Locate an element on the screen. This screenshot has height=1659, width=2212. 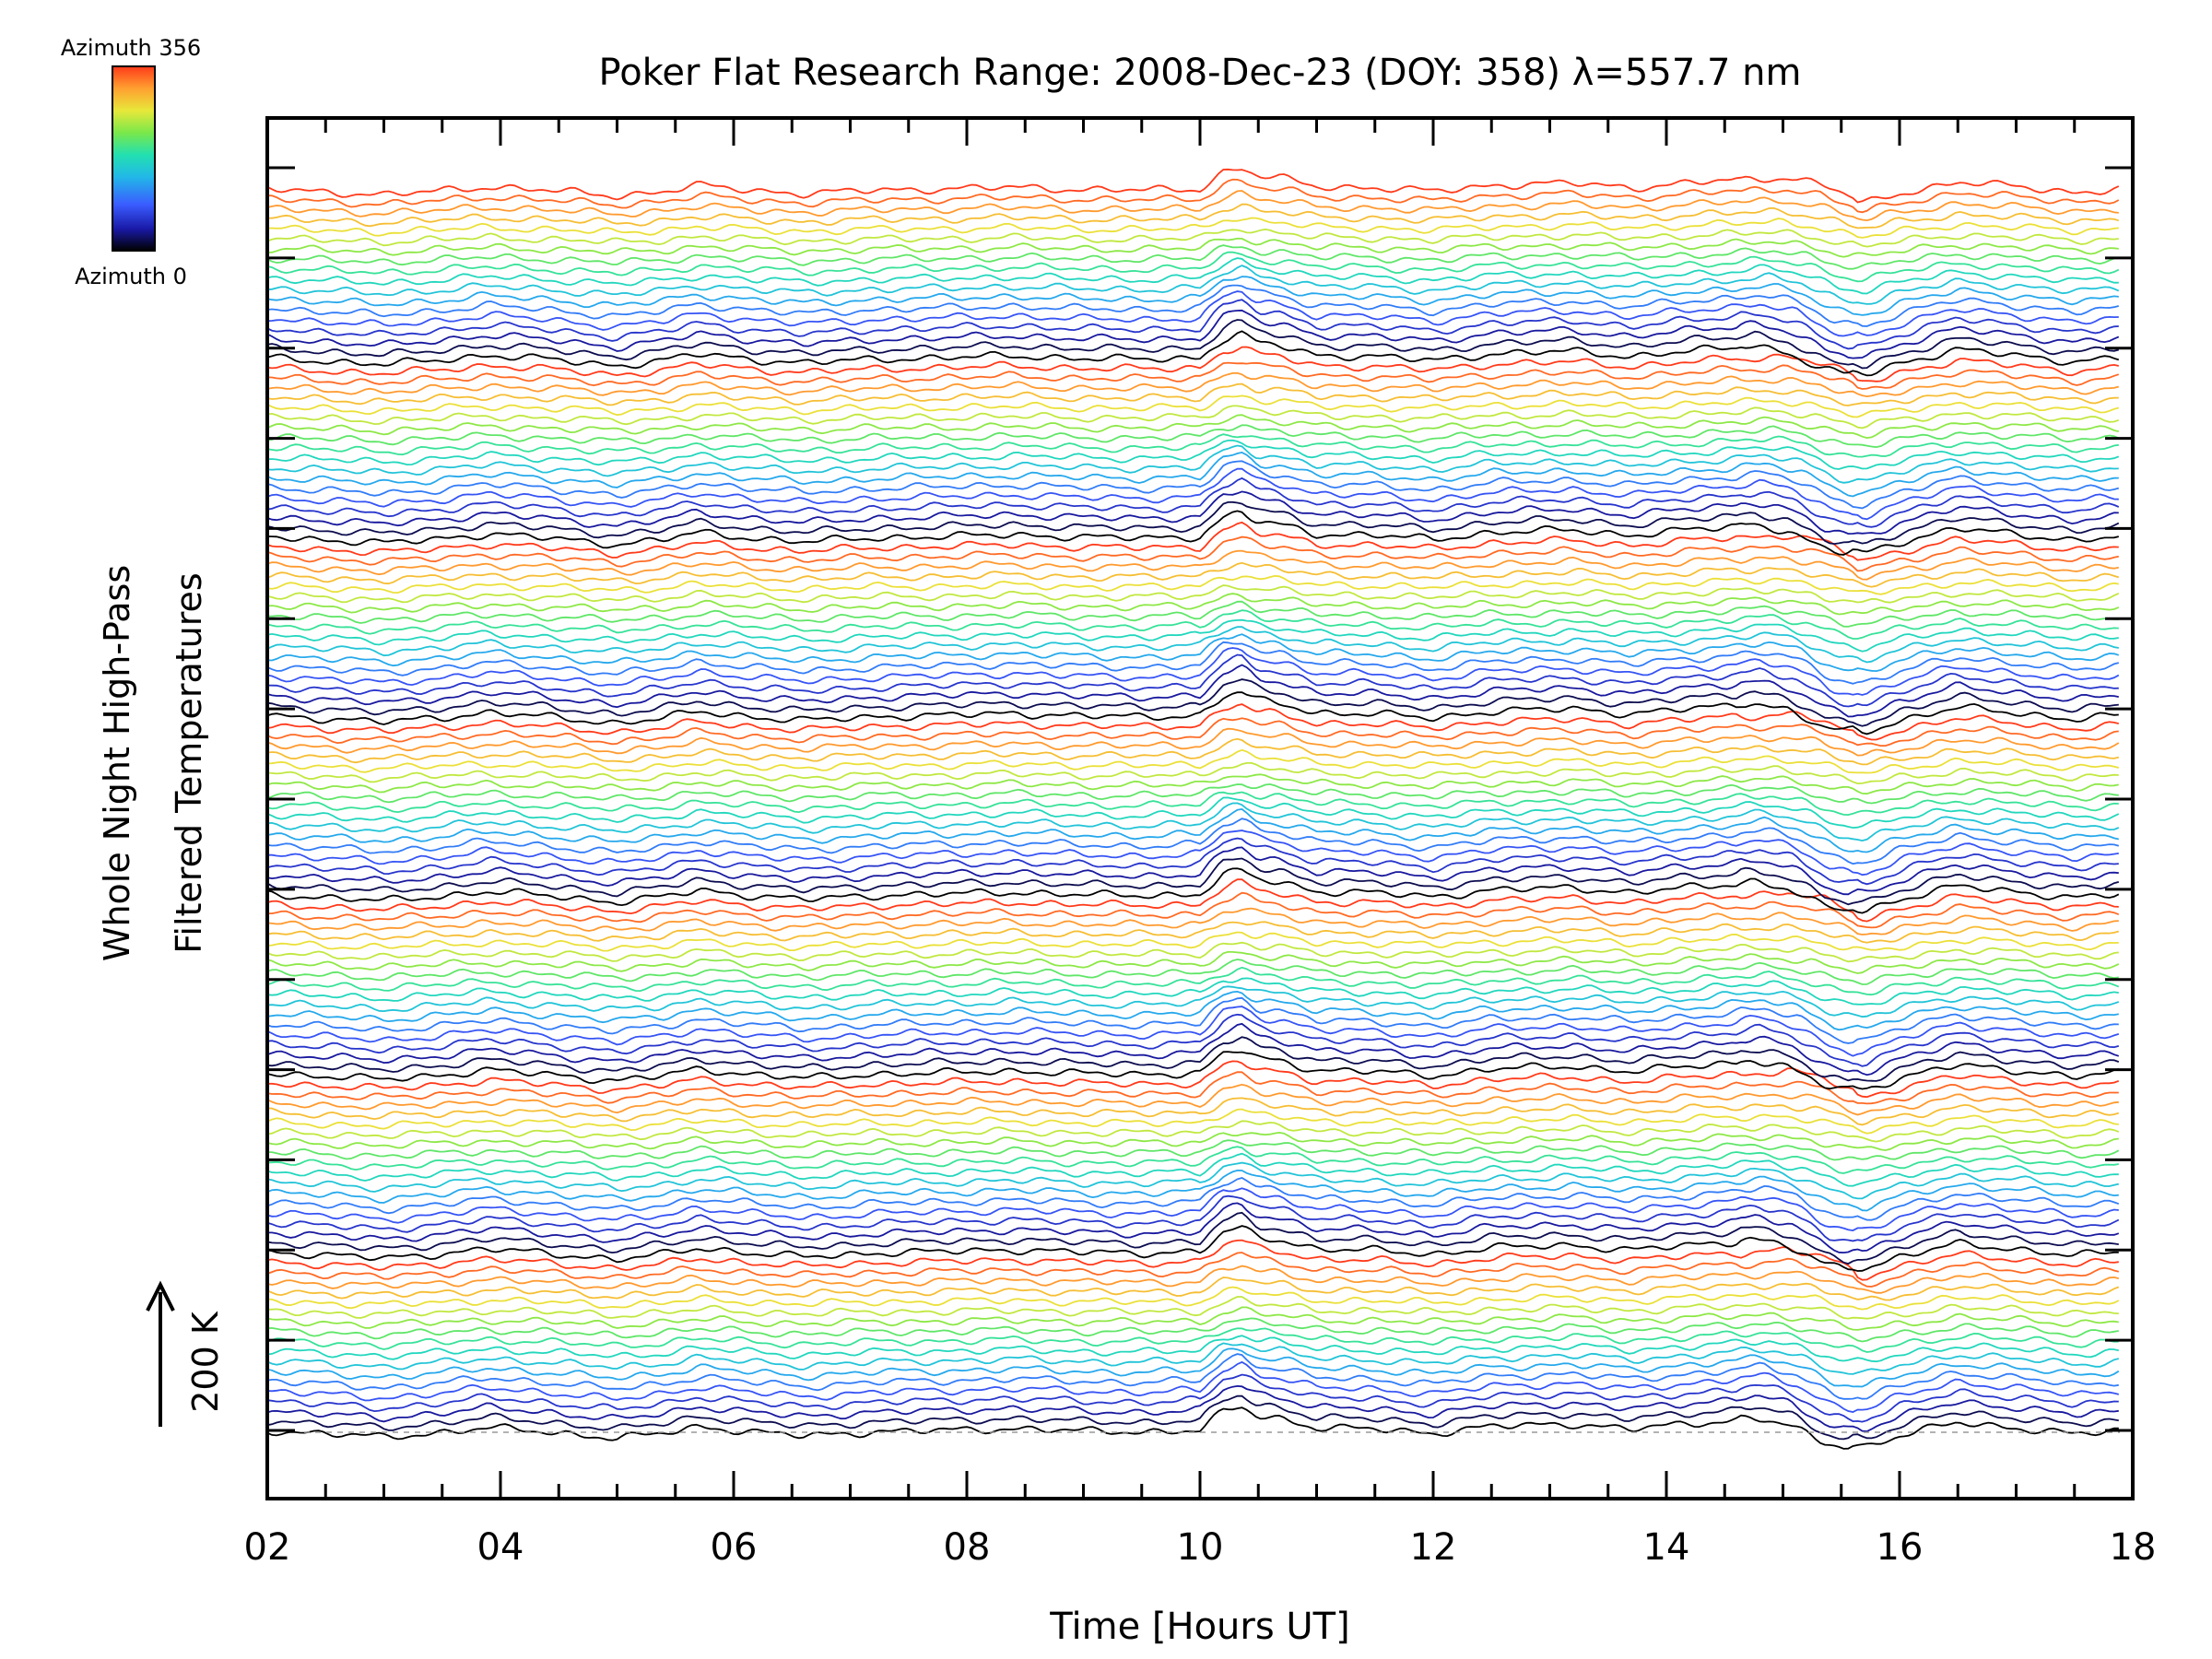
x-axis-label: Time [Hours UT] is located at coordinates (1199, 1627).